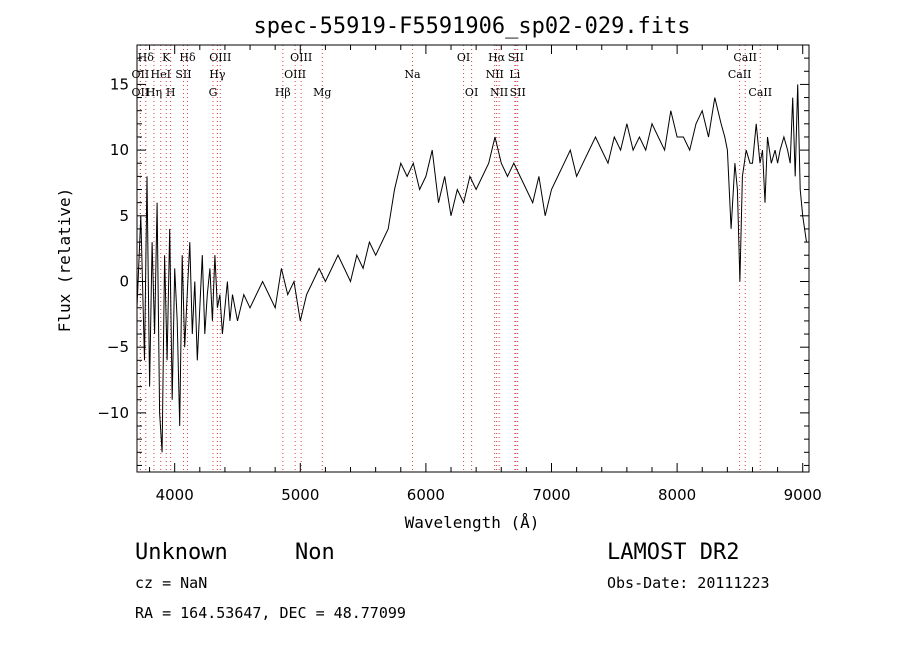  Describe the element at coordinates (124, 281) in the screenshot. I see `y-tick-label-2: 0` at that location.